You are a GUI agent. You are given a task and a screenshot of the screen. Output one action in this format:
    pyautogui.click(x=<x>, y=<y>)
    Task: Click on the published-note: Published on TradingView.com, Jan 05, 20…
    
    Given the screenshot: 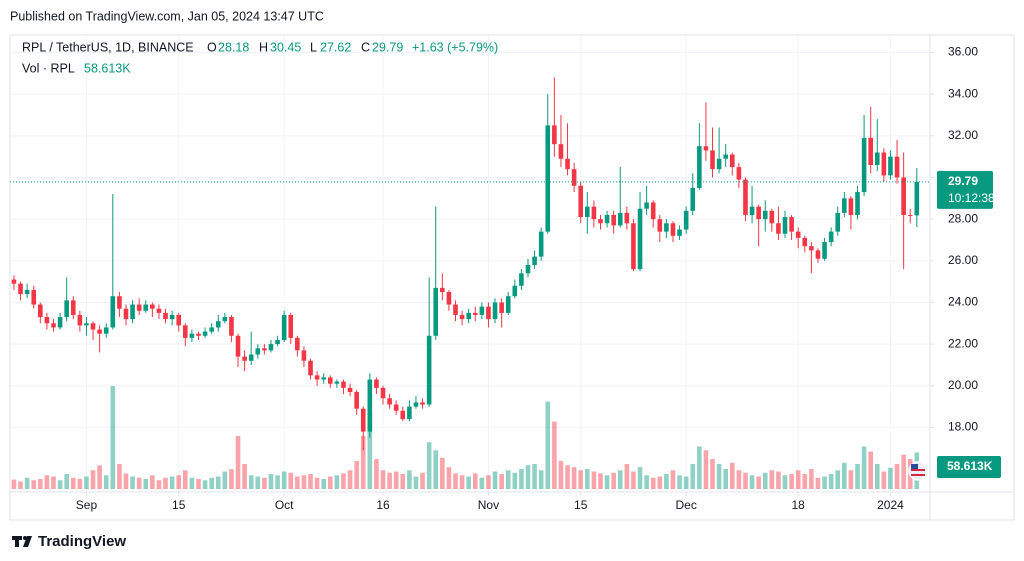 What is the action you would take?
    pyautogui.click(x=167, y=16)
    